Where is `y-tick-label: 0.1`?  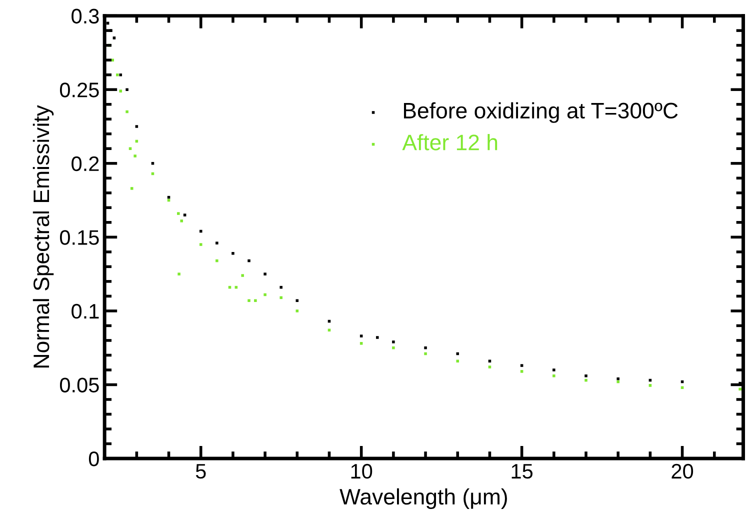
y-tick-label: 0.1 is located at coordinates (85, 311).